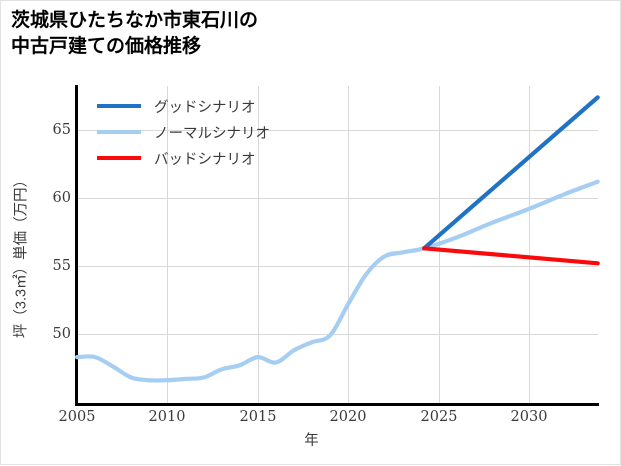 The height and width of the screenshot is (466, 621). What do you see at coordinates (119, 132) in the screenshot?
I see `legend-swatch-normal` at bounding box center [119, 132].